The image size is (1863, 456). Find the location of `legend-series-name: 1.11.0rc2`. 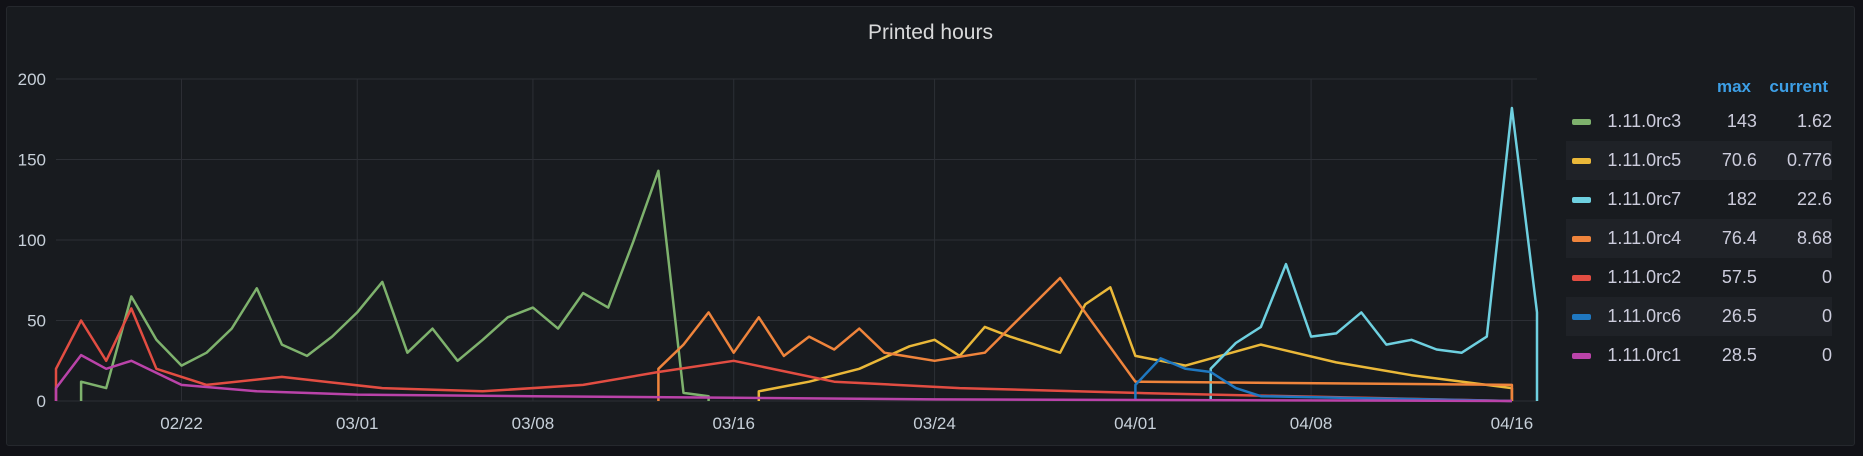

legend-series-name: 1.11.0rc2 is located at coordinates (1644, 277).